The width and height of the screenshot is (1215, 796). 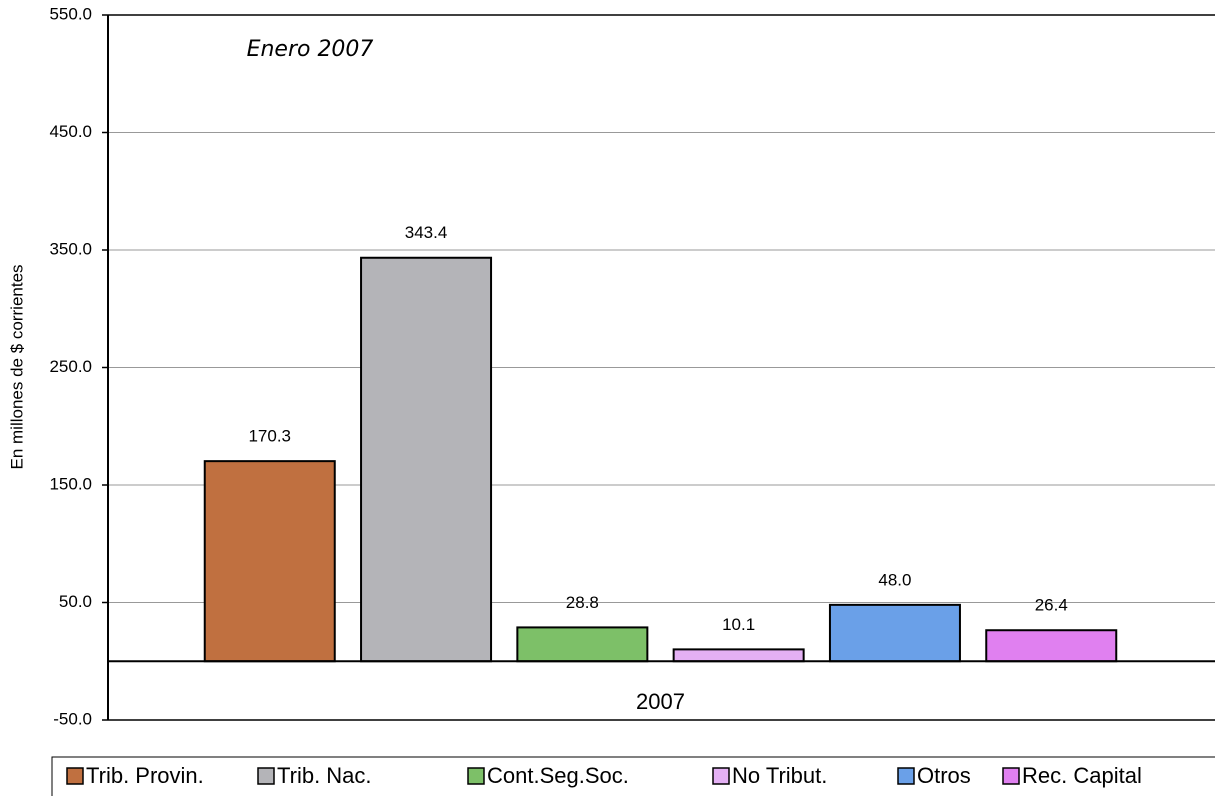 I want to click on legend-label: Rec. Capital, so click(x=1082, y=775).